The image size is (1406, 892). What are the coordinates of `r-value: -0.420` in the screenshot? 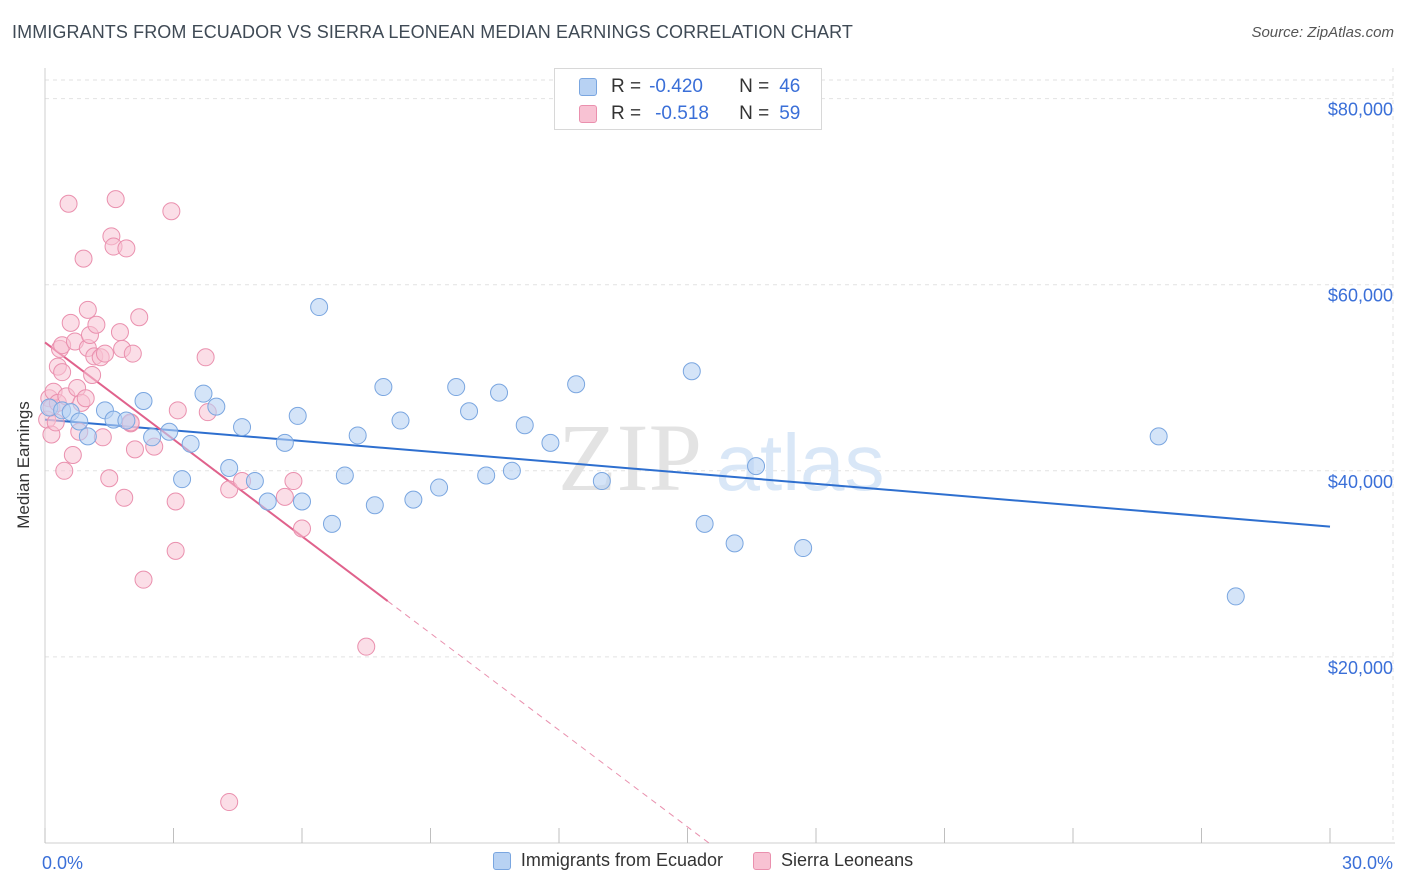 It's located at (676, 86).